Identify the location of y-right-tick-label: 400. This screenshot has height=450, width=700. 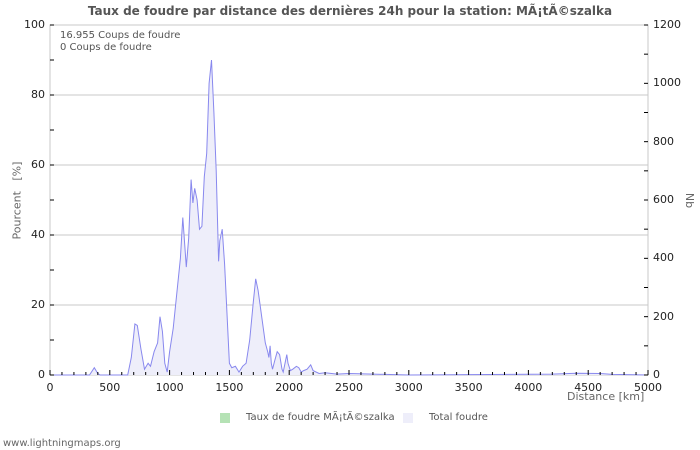
(663, 258).